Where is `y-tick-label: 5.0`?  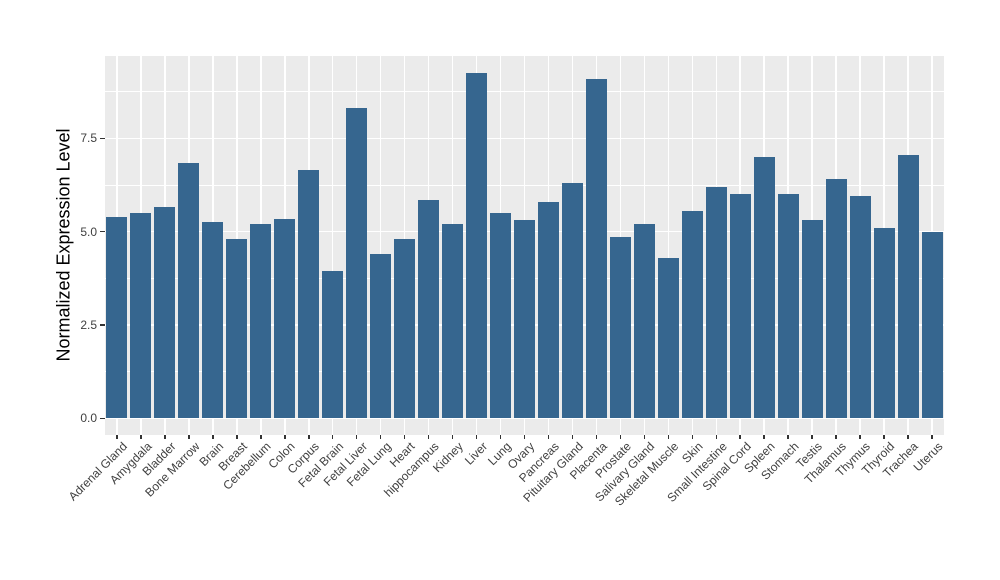
y-tick-label: 5.0 is located at coordinates (88, 231).